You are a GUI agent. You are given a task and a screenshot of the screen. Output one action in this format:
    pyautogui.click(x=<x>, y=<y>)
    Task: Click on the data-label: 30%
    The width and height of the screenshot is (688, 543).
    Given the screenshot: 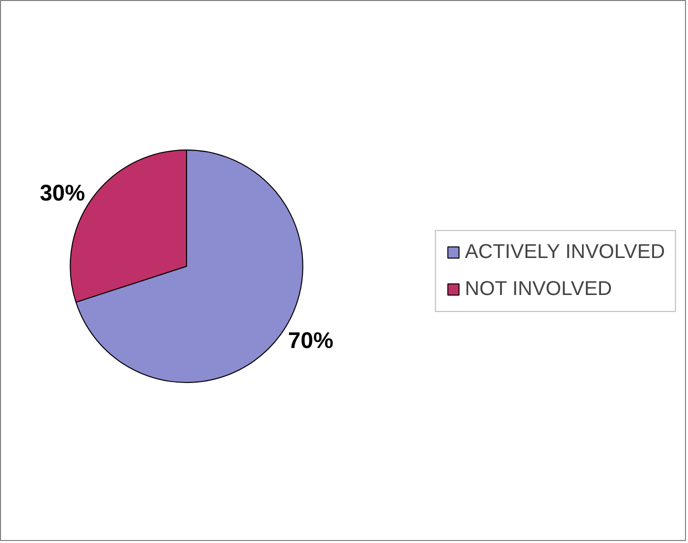 What is the action you would take?
    pyautogui.click(x=63, y=193)
    